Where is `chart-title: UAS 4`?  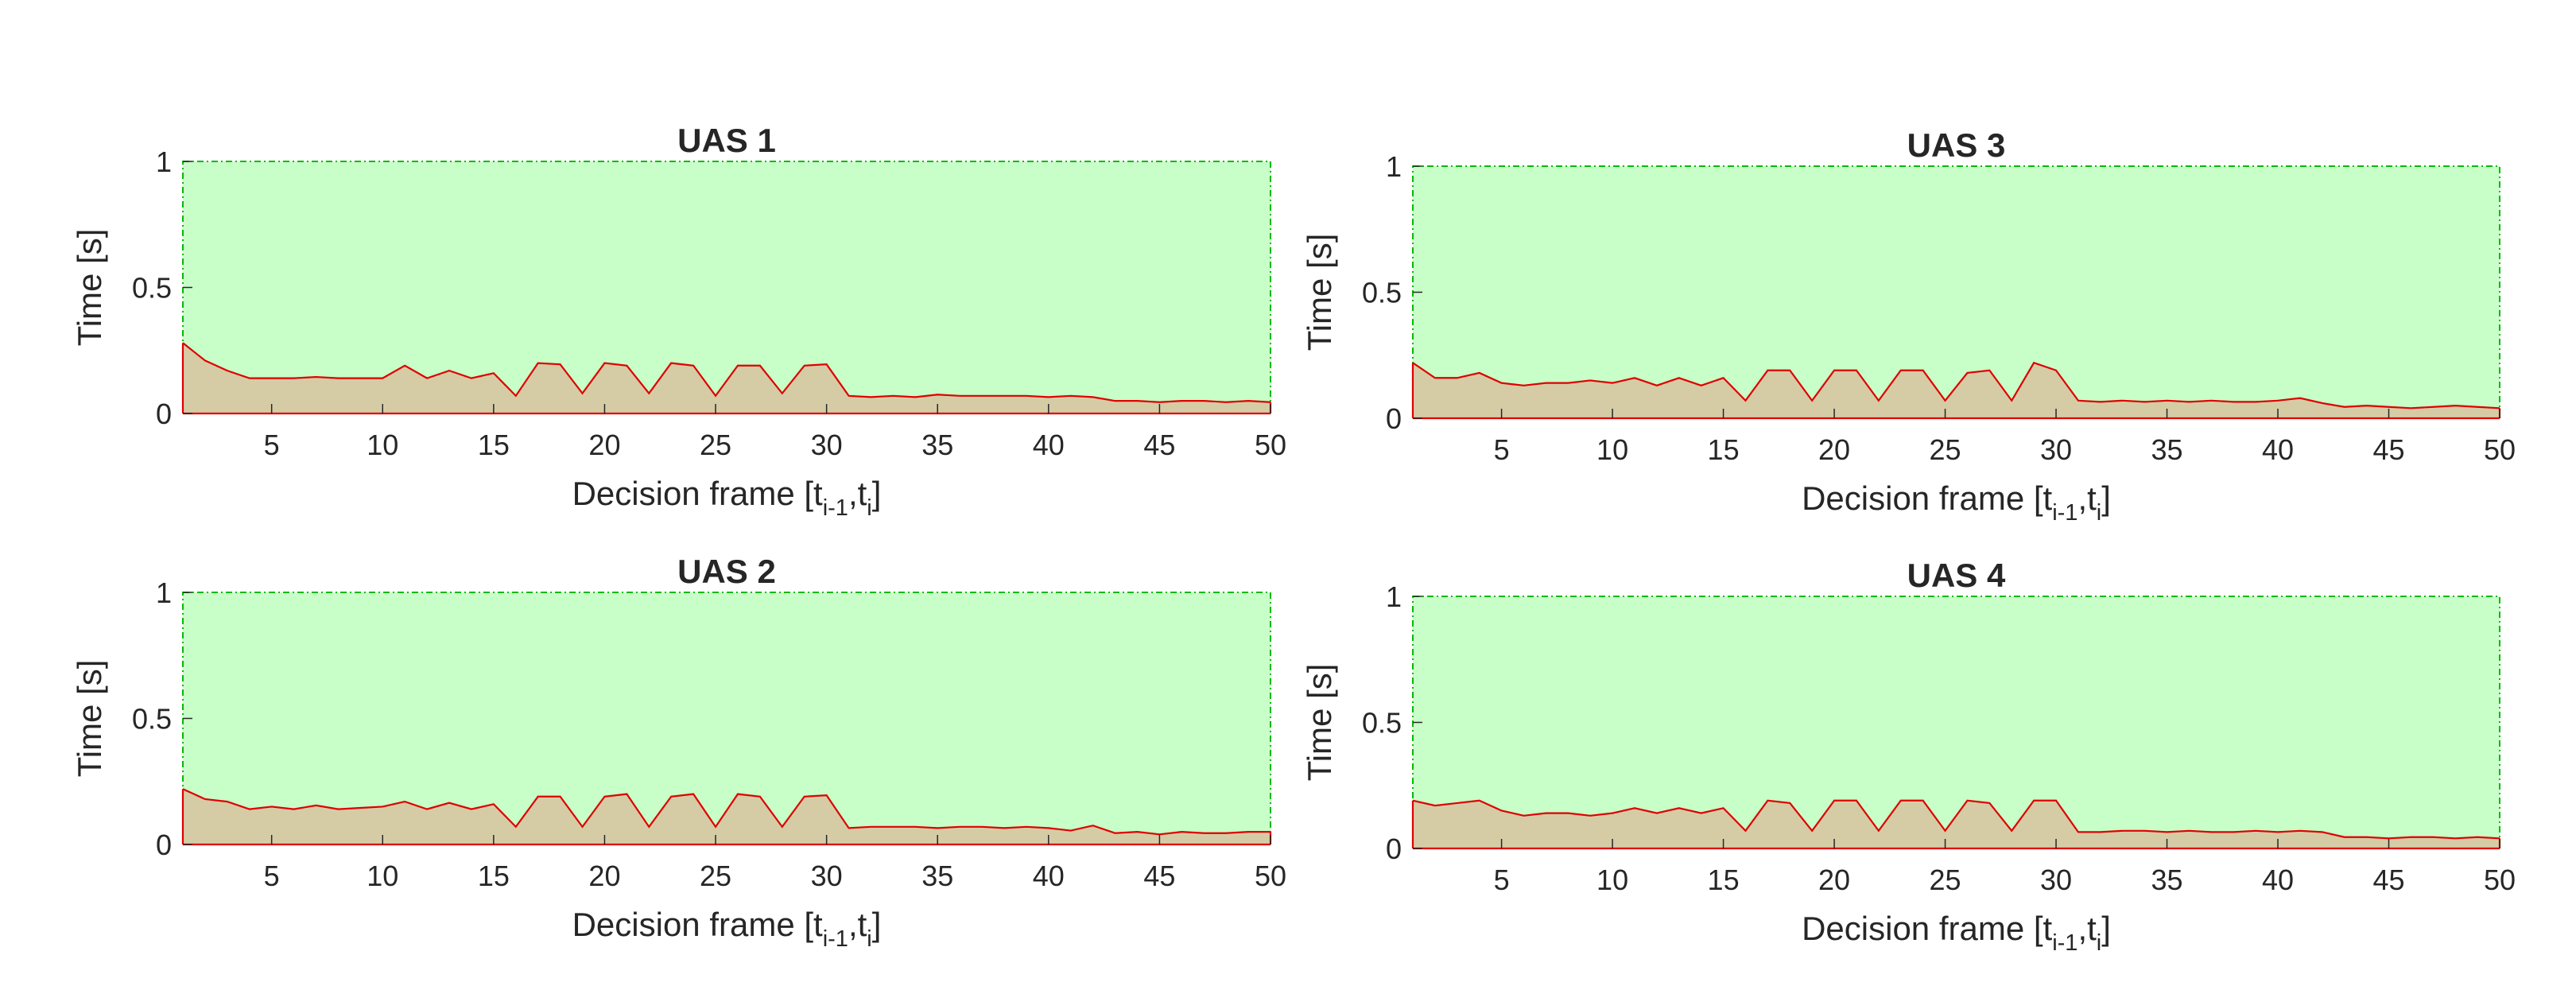
chart-title: UAS 4 is located at coordinates (1956, 575).